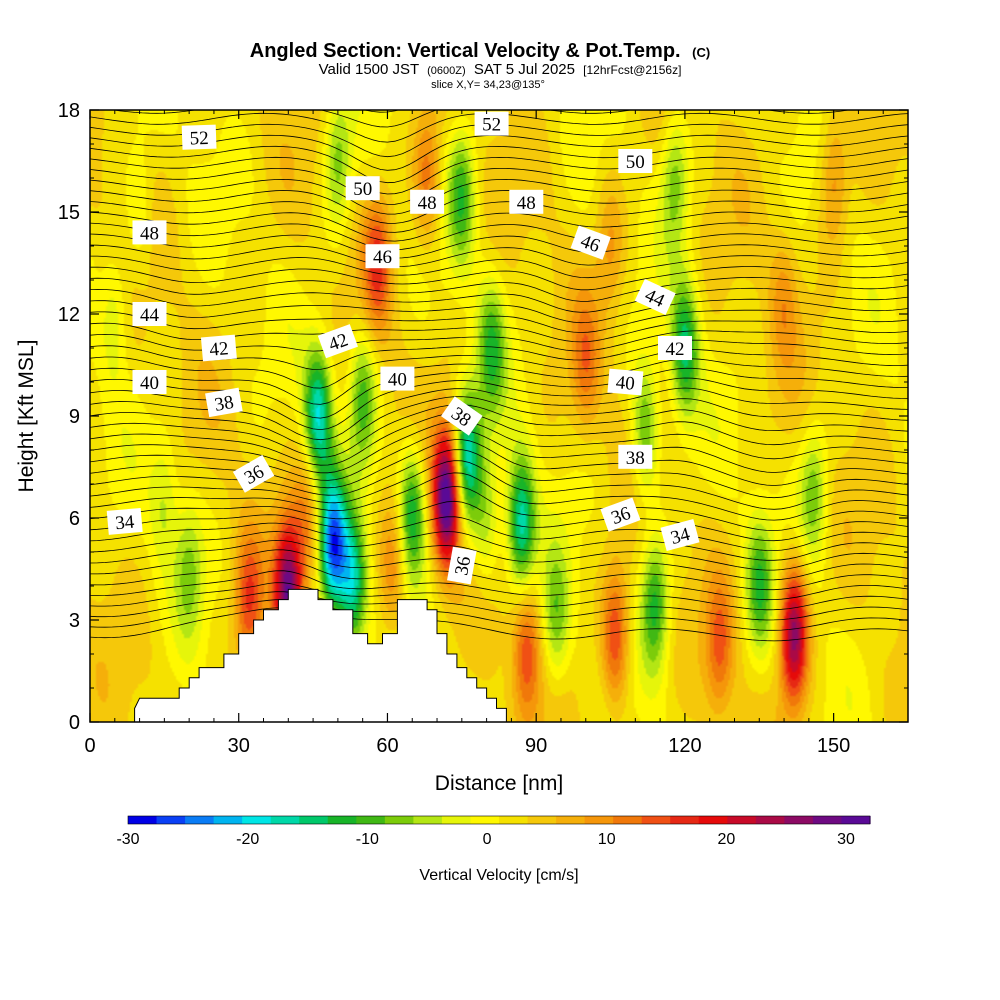 This screenshot has height=1000, width=1000. What do you see at coordinates (524, 69) in the screenshot?
I see `valid-date: SAT 5 Jul 2025` at bounding box center [524, 69].